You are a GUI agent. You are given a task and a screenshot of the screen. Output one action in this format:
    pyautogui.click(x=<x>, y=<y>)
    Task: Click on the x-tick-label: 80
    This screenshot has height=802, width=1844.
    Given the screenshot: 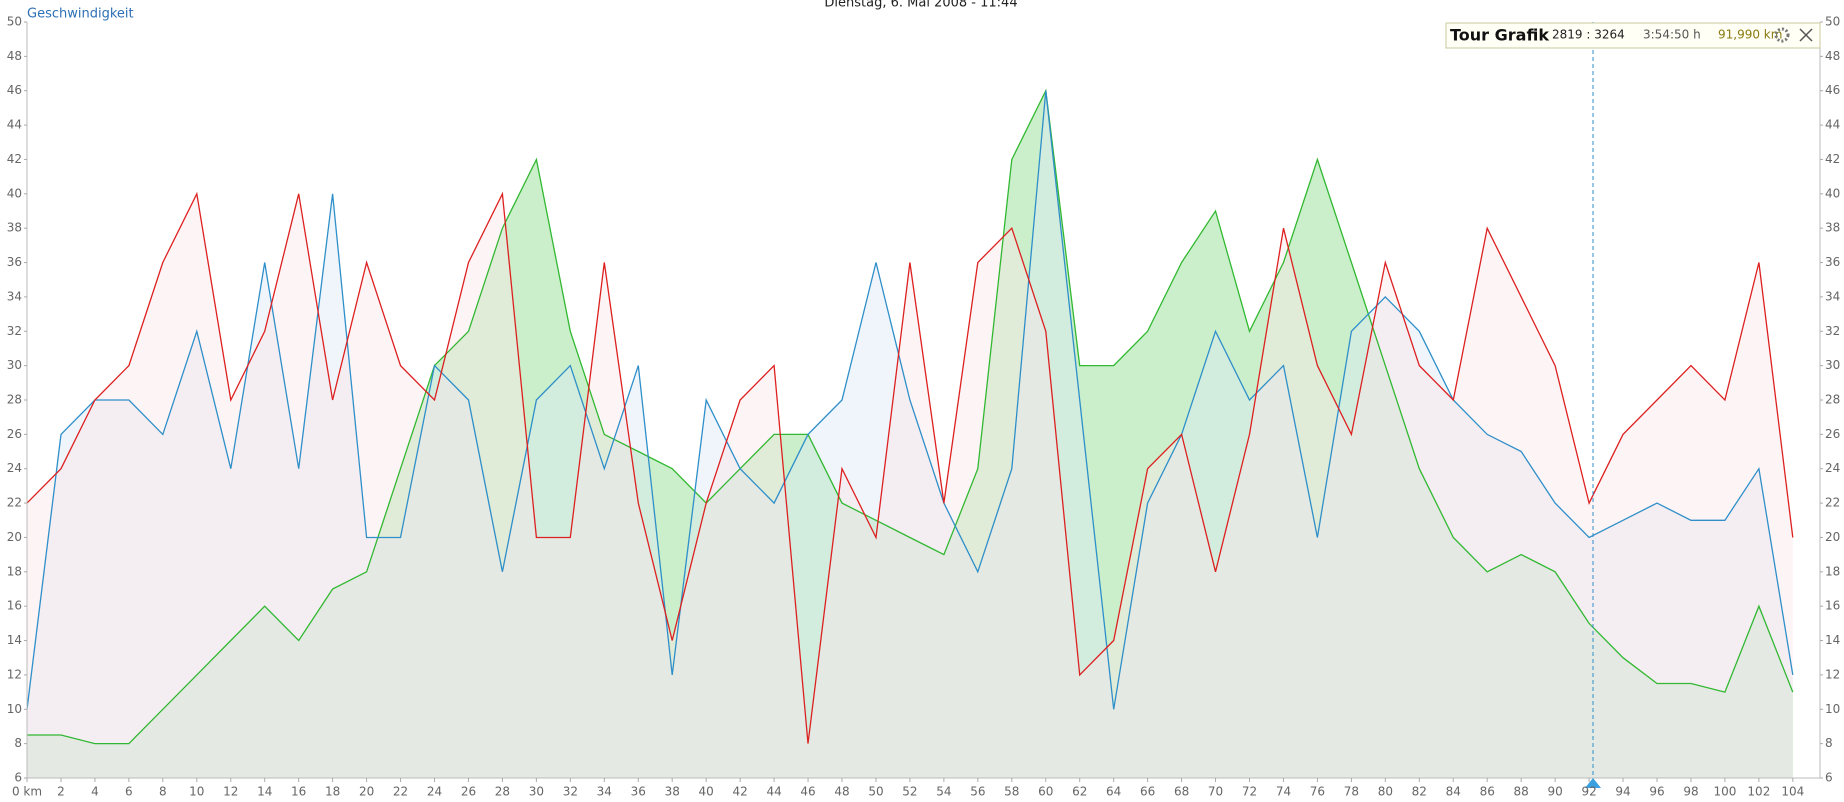 What is the action you would take?
    pyautogui.click(x=1385, y=792)
    